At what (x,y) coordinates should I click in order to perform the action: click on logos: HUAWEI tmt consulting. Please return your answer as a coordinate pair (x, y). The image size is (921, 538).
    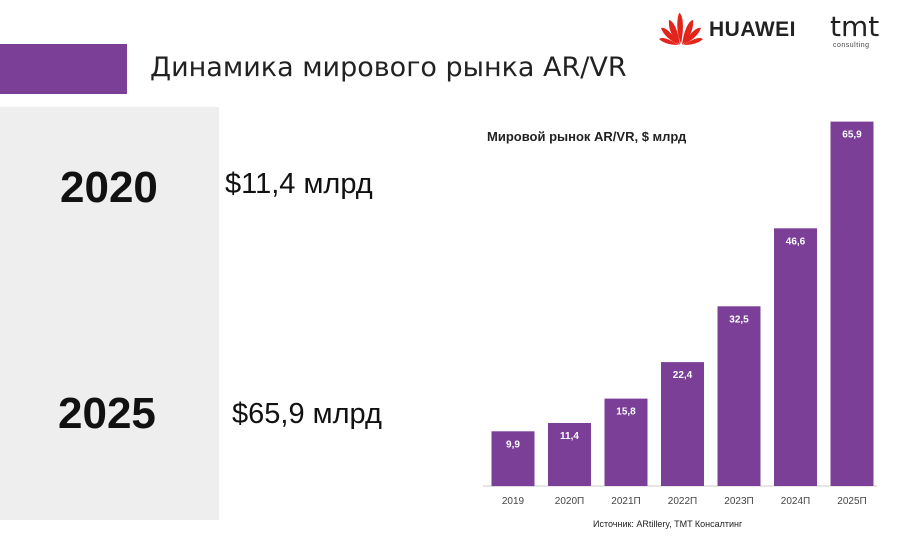
    Looking at the image, I should click on (779, 30).